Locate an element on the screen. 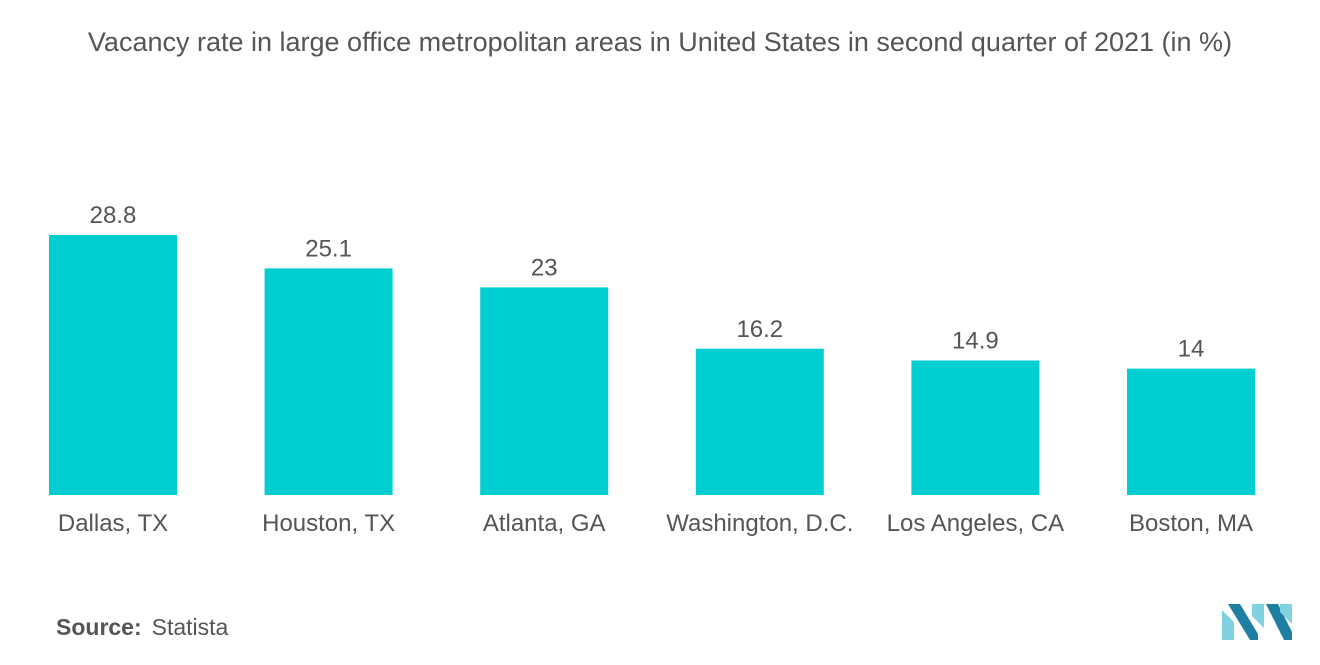  value-label-0: 28.8 is located at coordinates (113, 215).